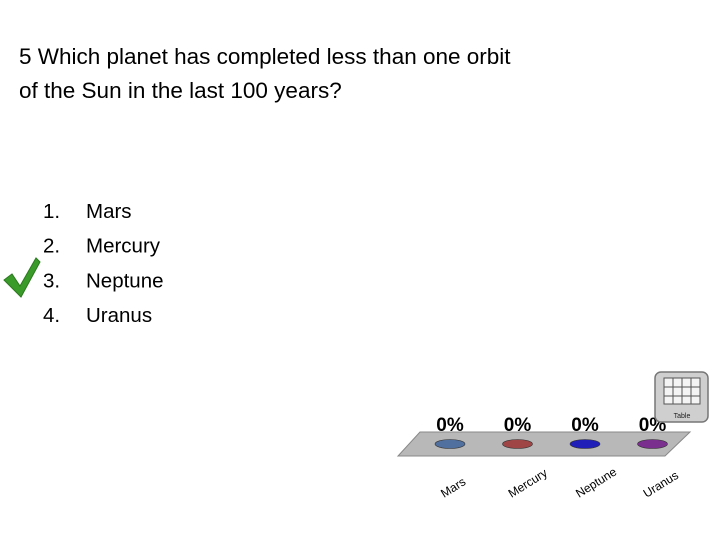 Image resolution: width=720 pixels, height=540 pixels. What do you see at coordinates (682, 391) in the screenshot?
I see `table-icon-lines` at bounding box center [682, 391].